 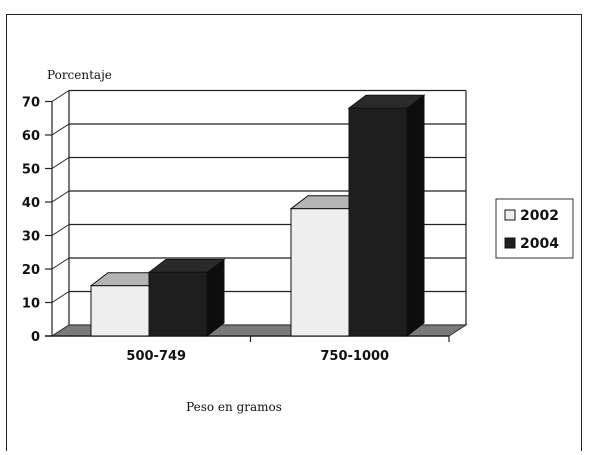 What do you see at coordinates (31, 203) in the screenshot?
I see `y-tick-label: 40` at bounding box center [31, 203].